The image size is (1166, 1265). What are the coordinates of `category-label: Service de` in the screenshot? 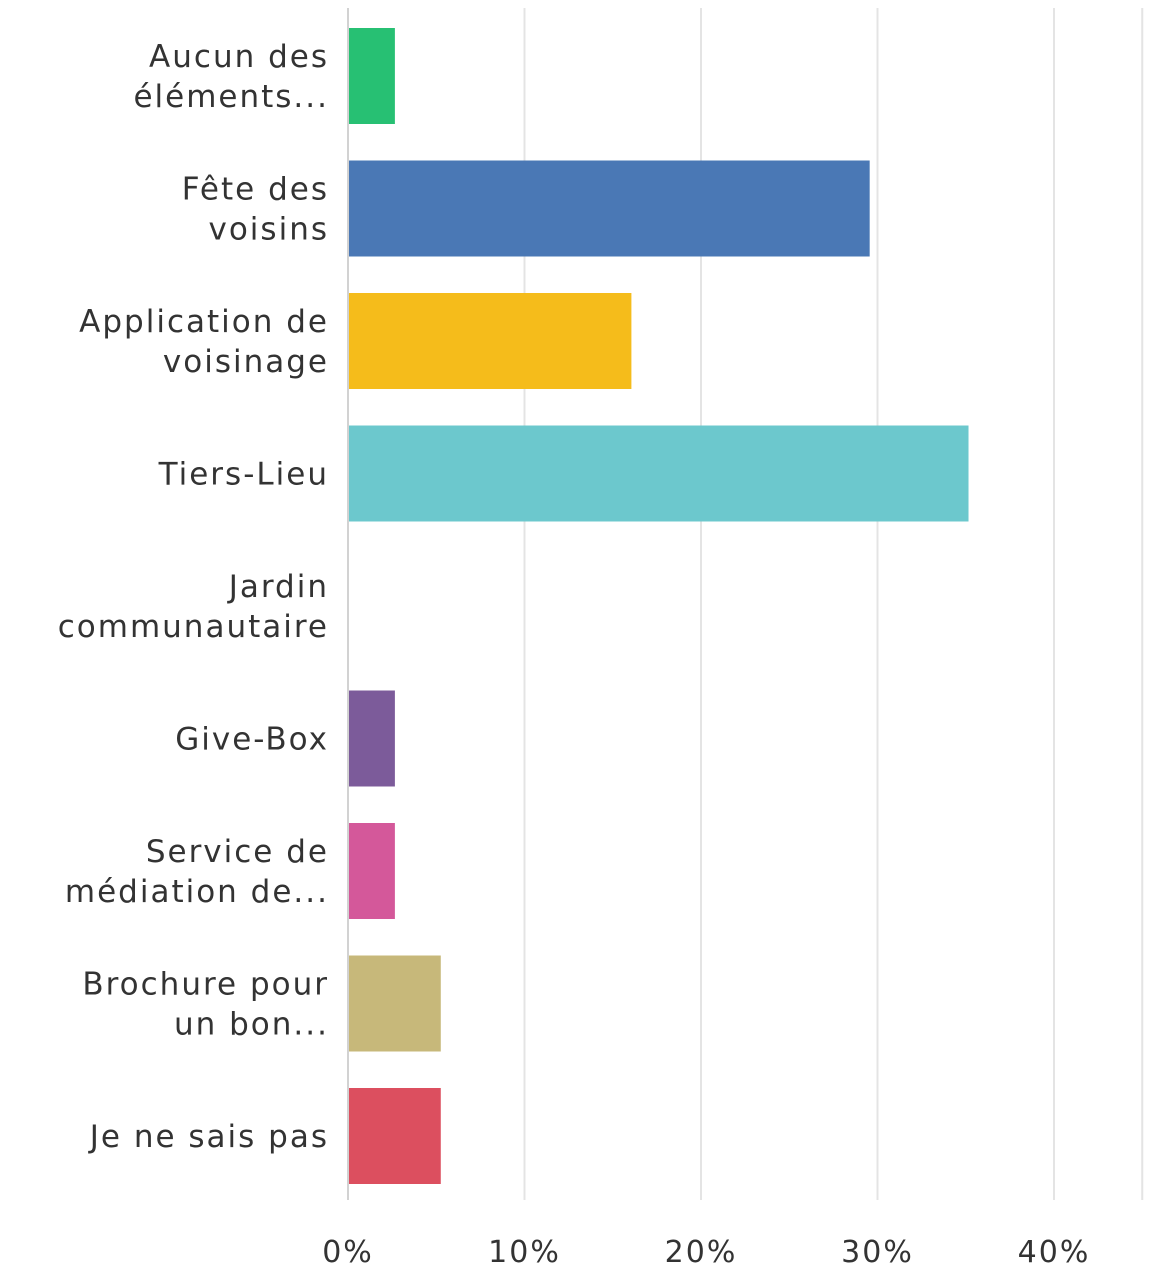 It's located at (237, 852).